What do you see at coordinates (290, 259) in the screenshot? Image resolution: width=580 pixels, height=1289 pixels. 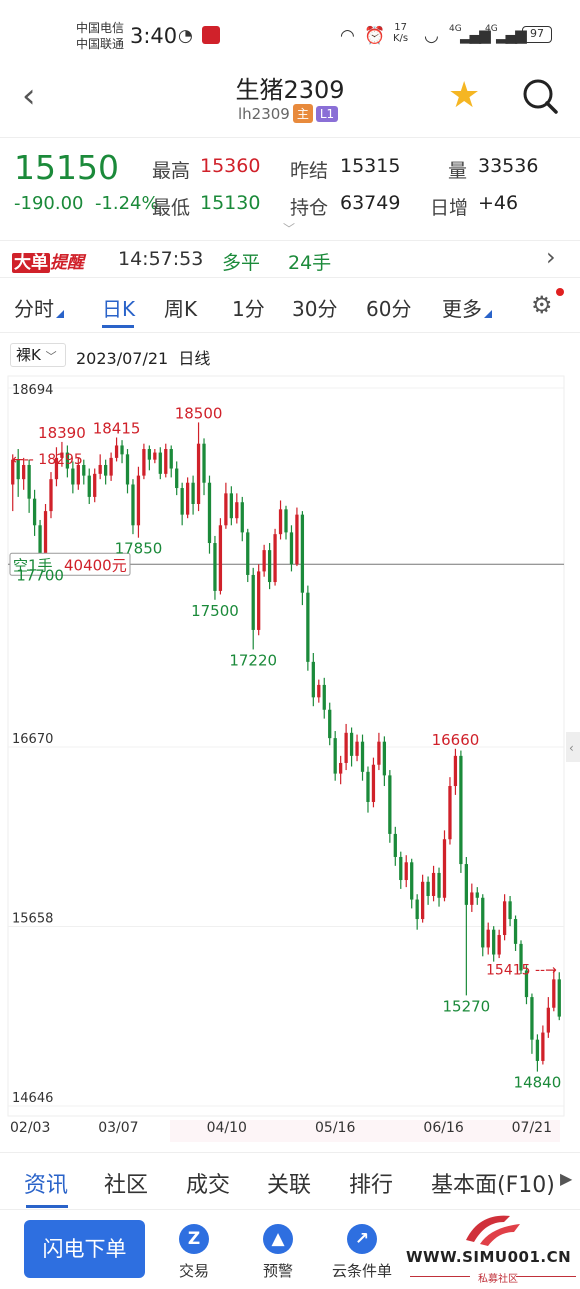 I see `big-order-alert: 大单 提醒 14:57:53 多平 24手 ›` at bounding box center [290, 259].